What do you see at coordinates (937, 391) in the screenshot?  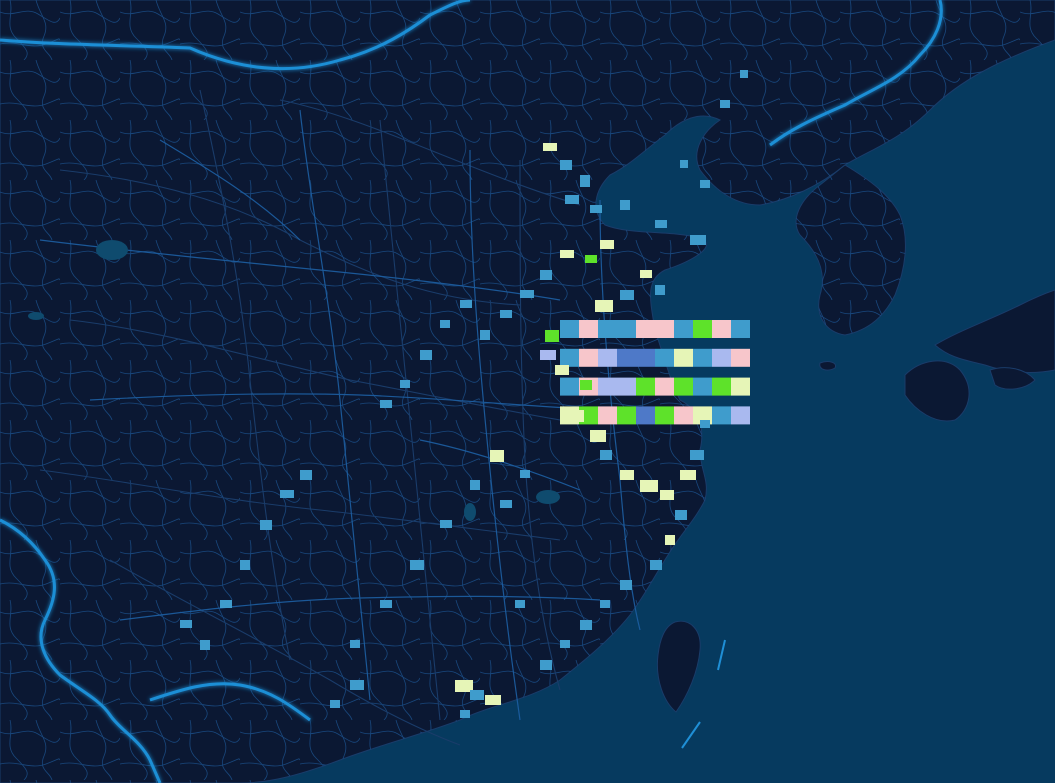 I see `japan-kyushu` at bounding box center [937, 391].